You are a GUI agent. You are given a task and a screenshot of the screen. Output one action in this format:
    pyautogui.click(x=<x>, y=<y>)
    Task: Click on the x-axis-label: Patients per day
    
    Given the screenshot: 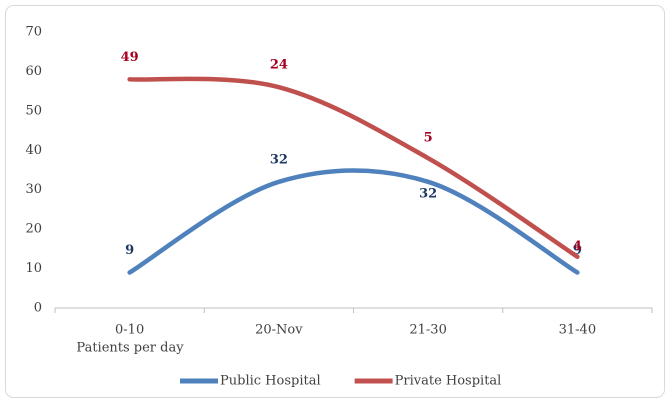 What is the action you would take?
    pyautogui.click(x=130, y=348)
    